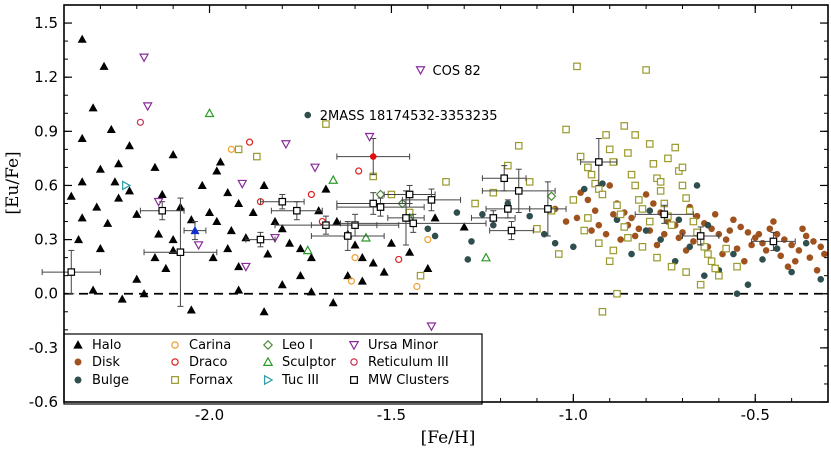 This screenshot has height=450, width=831. Describe the element at coordinates (140, 122) in the screenshot. I see `series-reticulum-iii` at that location.